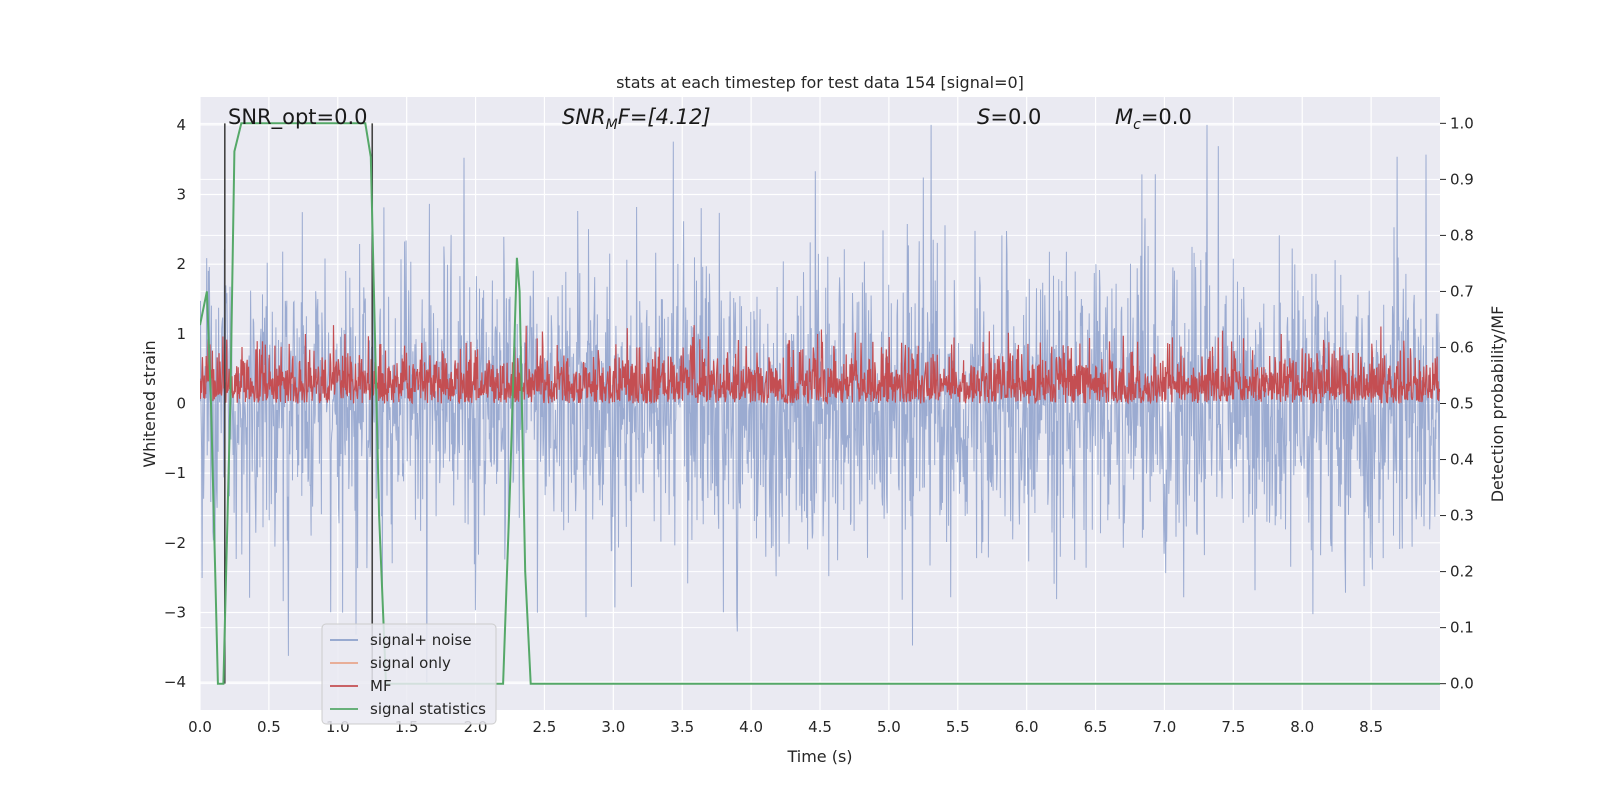  What do you see at coordinates (1124, 117) in the screenshot?
I see `annotation-mc-main: M` at bounding box center [1124, 117].